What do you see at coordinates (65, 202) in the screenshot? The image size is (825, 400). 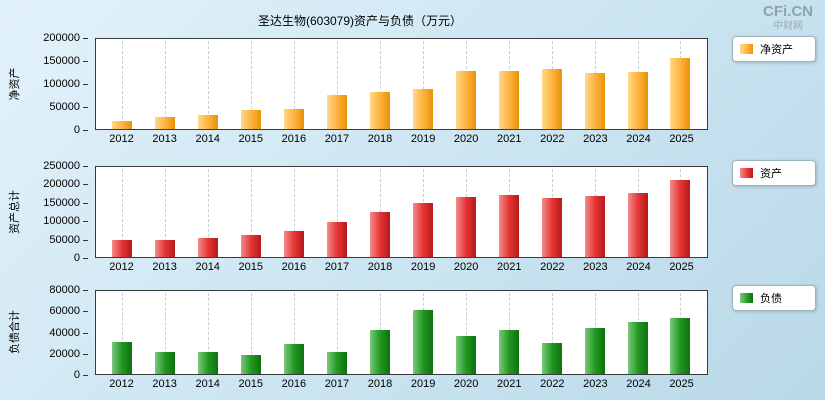 I see `y-tick-label: 150000` at bounding box center [65, 202].